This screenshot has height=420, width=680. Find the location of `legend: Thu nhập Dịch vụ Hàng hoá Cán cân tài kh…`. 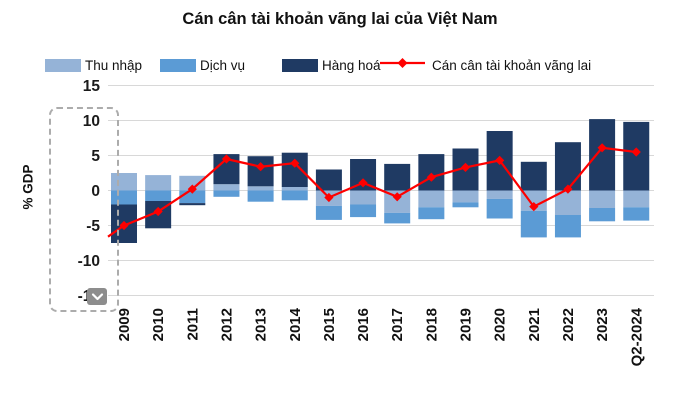

legend: Thu nhập Dịch vụ Hàng hoá Cán cân tài kh… is located at coordinates (340, 66).